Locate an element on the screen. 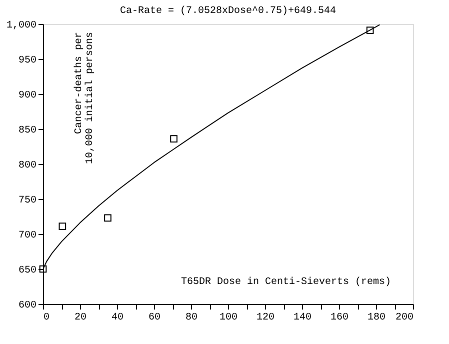 Image resolution: width=449 pixels, height=344 pixels. y-axis-title: Cancer-deaths per 10,000 initial persons is located at coordinates (84, 98).